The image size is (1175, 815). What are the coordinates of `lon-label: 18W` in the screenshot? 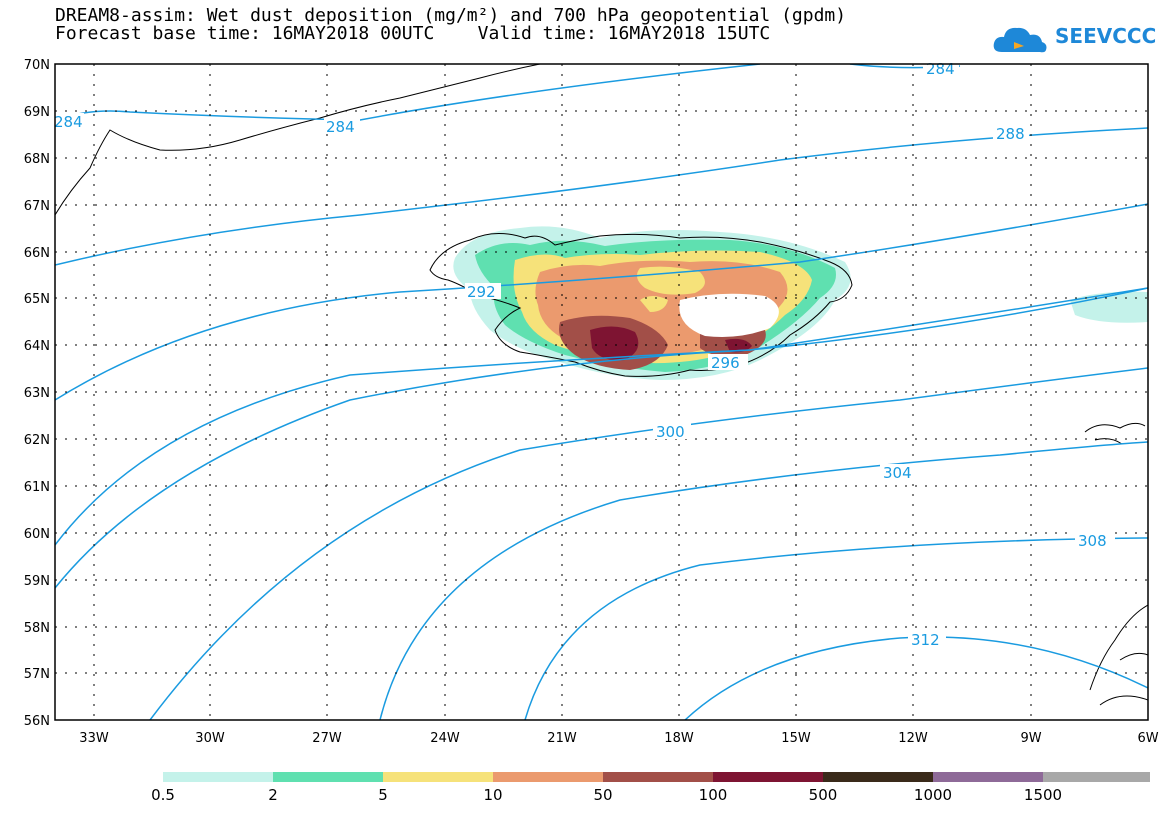 It's located at (679, 738).